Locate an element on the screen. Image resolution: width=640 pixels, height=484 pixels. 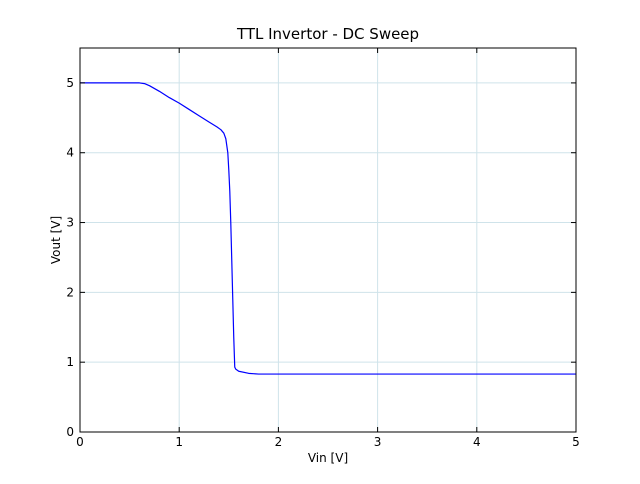
x-tick-label: 5 is located at coordinates (576, 442).